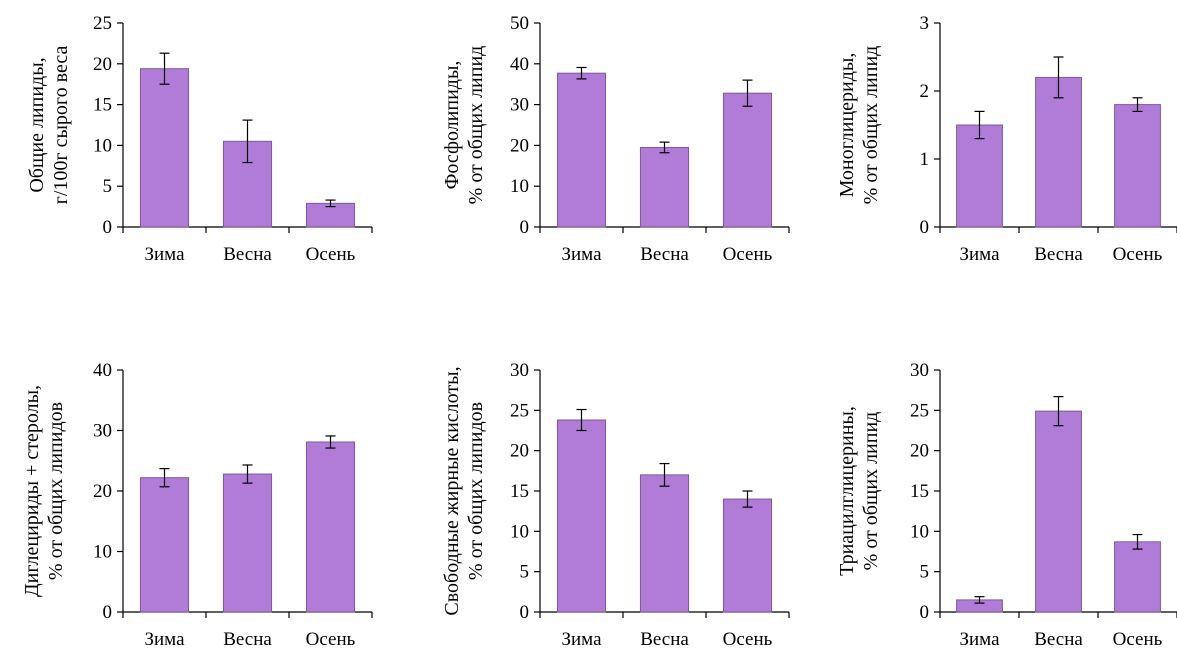 This screenshot has width=1177, height=650. I want to click on y-axis-label: Триацилглицерины,, so click(847, 491).